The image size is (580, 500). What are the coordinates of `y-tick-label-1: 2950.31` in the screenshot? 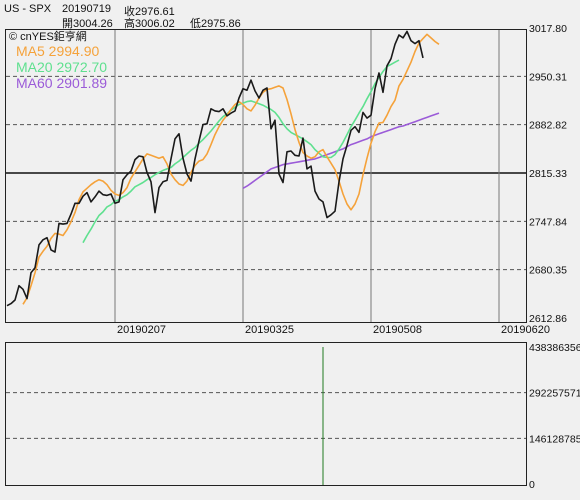 It's located at (548, 77).